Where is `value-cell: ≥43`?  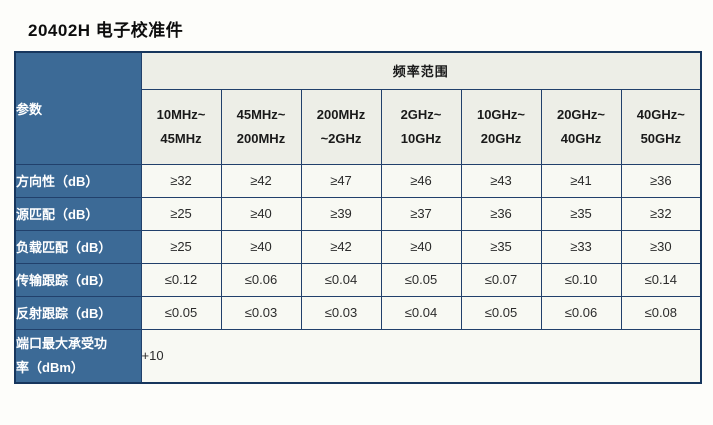
value-cell: ≥43 is located at coordinates (501, 180).